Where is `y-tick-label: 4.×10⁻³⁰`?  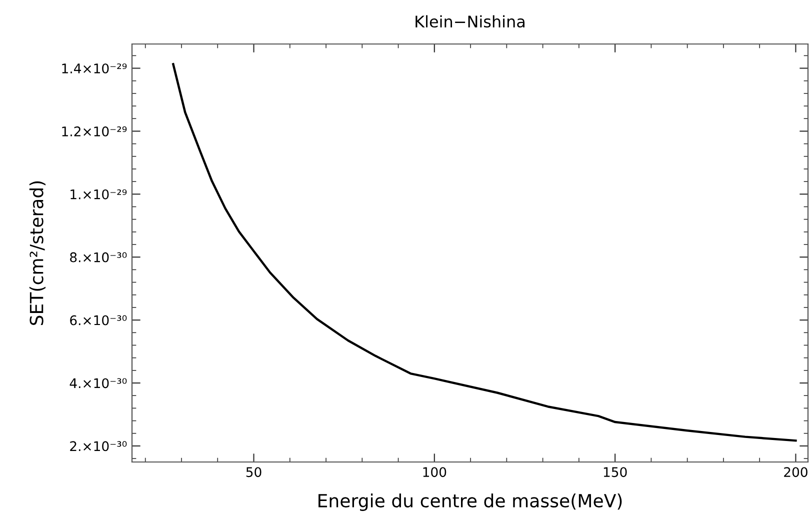
y-tick-label: 4.×10⁻³⁰ is located at coordinates (98, 383).